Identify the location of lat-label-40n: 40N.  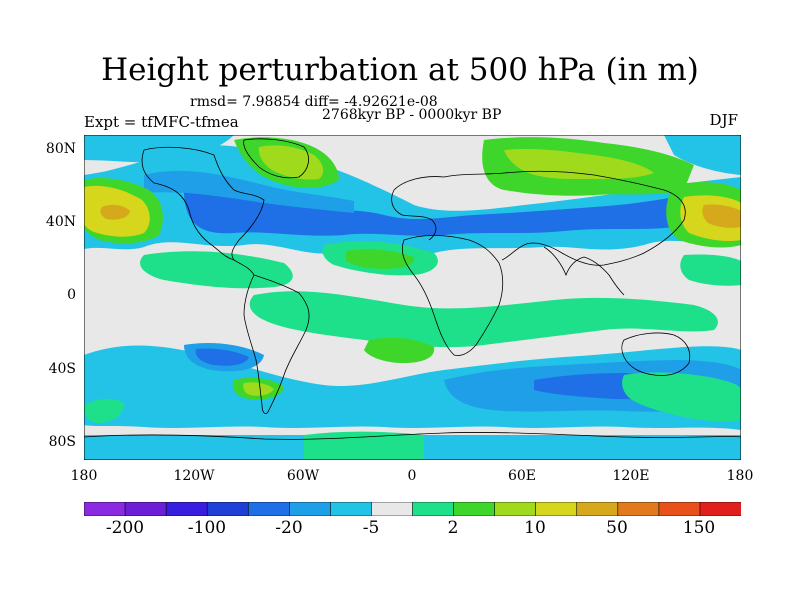
(60, 222).